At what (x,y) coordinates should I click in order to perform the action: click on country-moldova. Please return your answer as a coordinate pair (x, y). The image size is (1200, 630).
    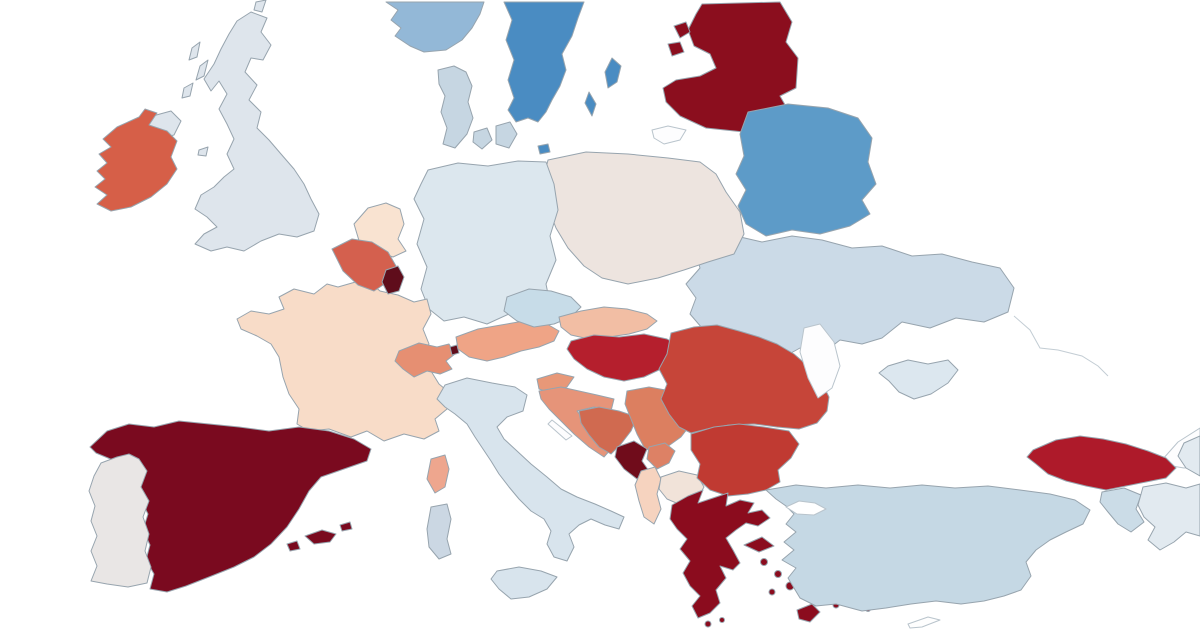
    Looking at the image, I should click on (820, 361).